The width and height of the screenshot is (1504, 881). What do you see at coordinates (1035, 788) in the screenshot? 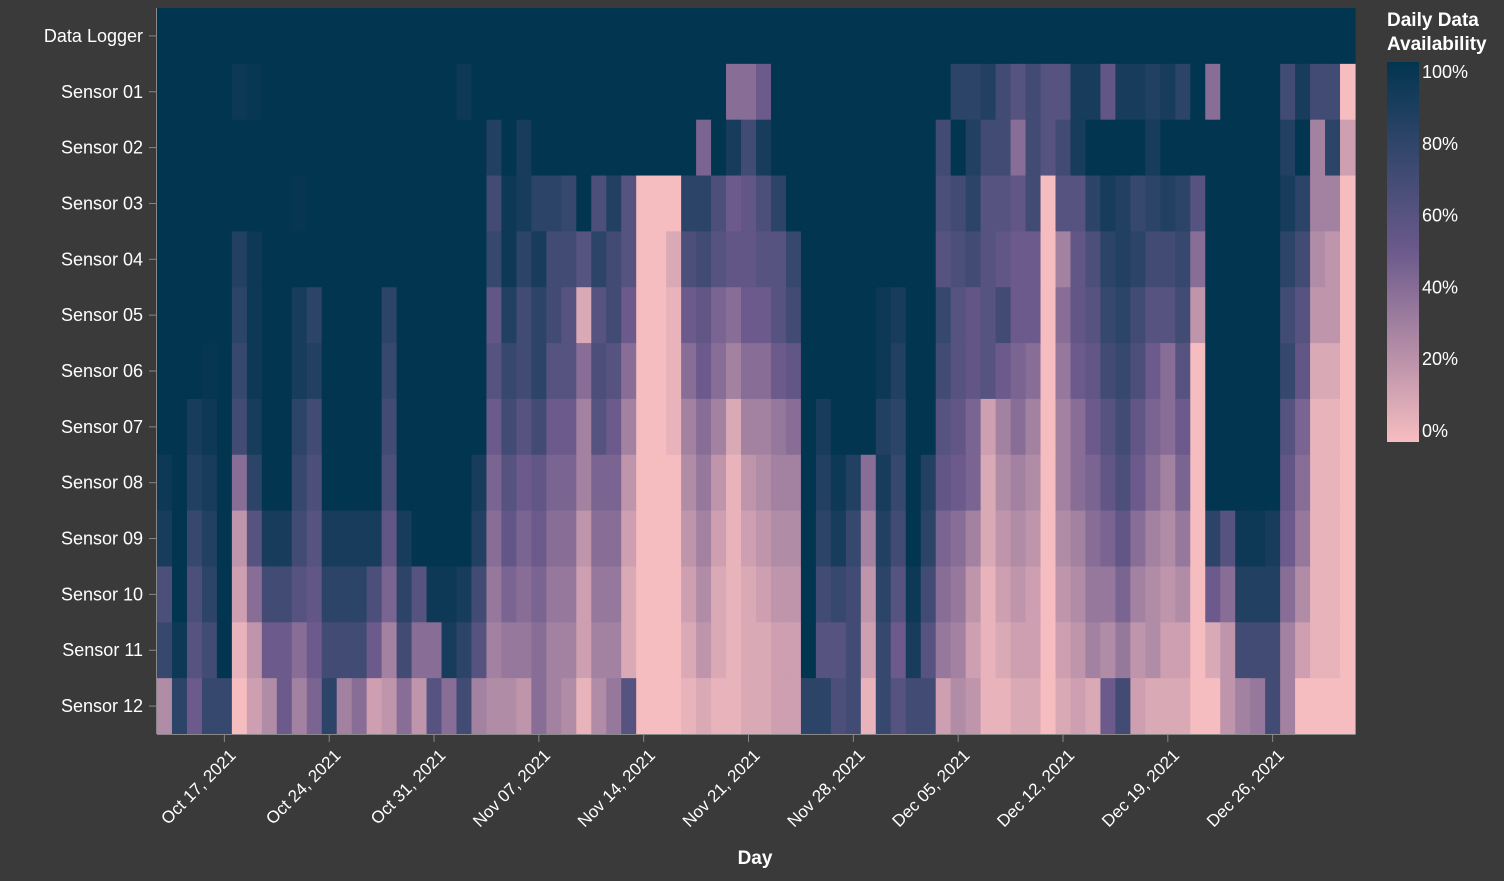
I see `x-tick-label: Dec 12, 2021` at bounding box center [1035, 788].